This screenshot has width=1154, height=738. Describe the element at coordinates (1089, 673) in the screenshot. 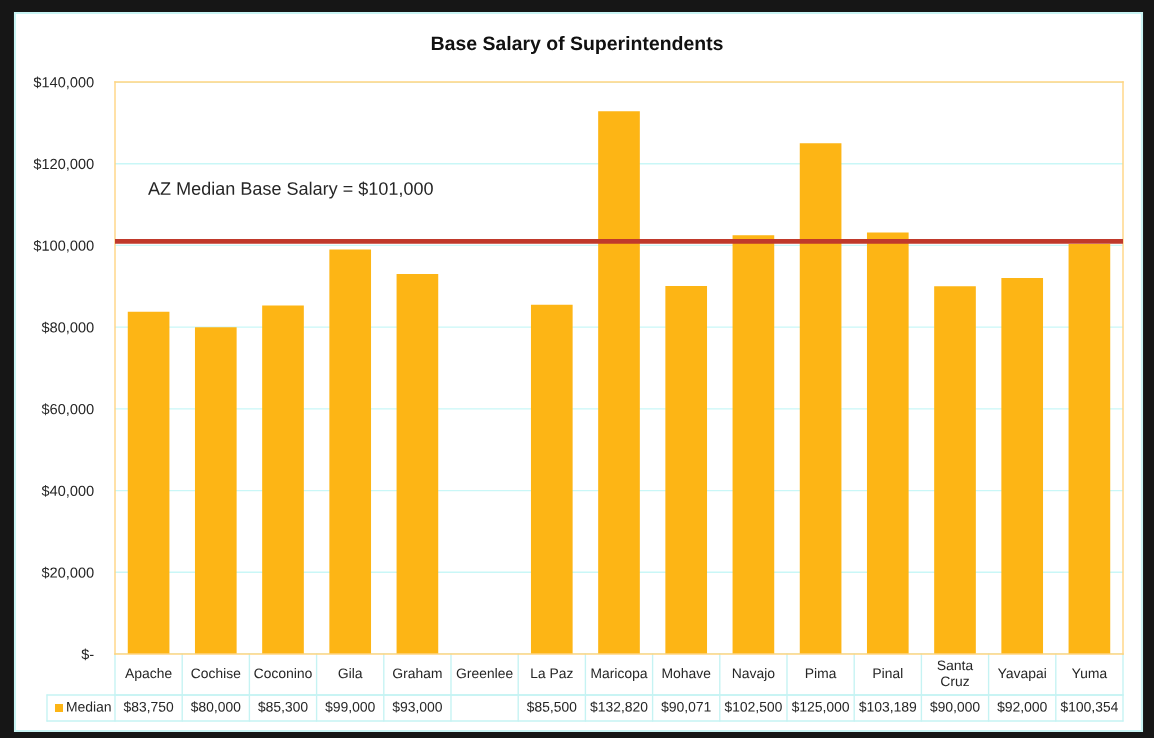

I see `x-tick-label: Yuma` at that location.